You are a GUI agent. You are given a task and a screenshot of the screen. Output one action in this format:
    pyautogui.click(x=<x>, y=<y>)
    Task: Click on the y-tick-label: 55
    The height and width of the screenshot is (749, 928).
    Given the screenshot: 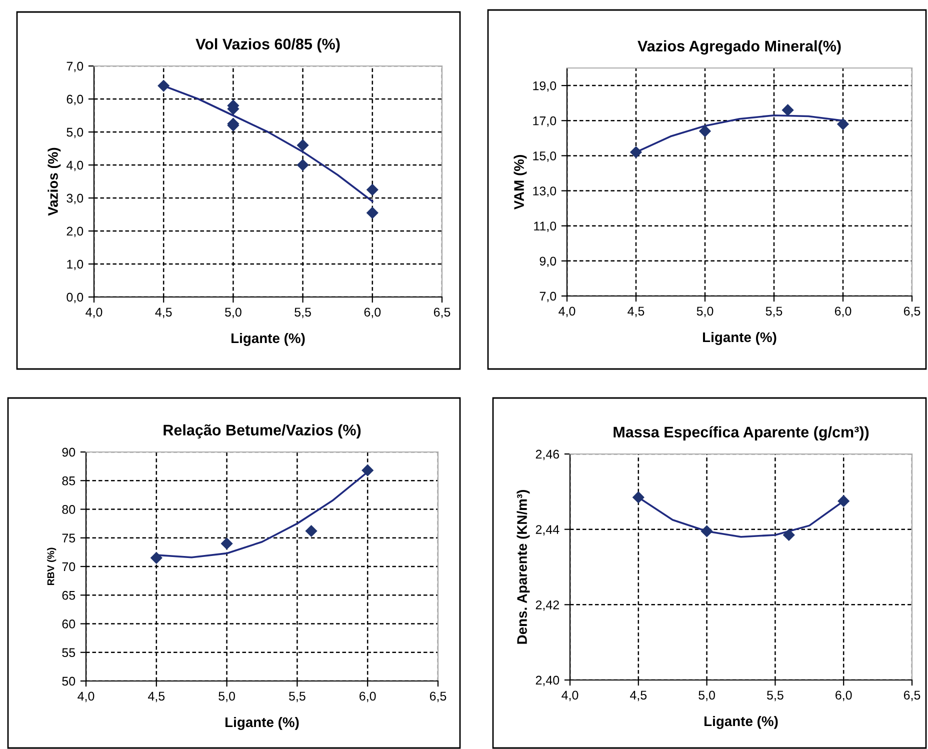 What is the action you would take?
    pyautogui.click(x=69, y=653)
    